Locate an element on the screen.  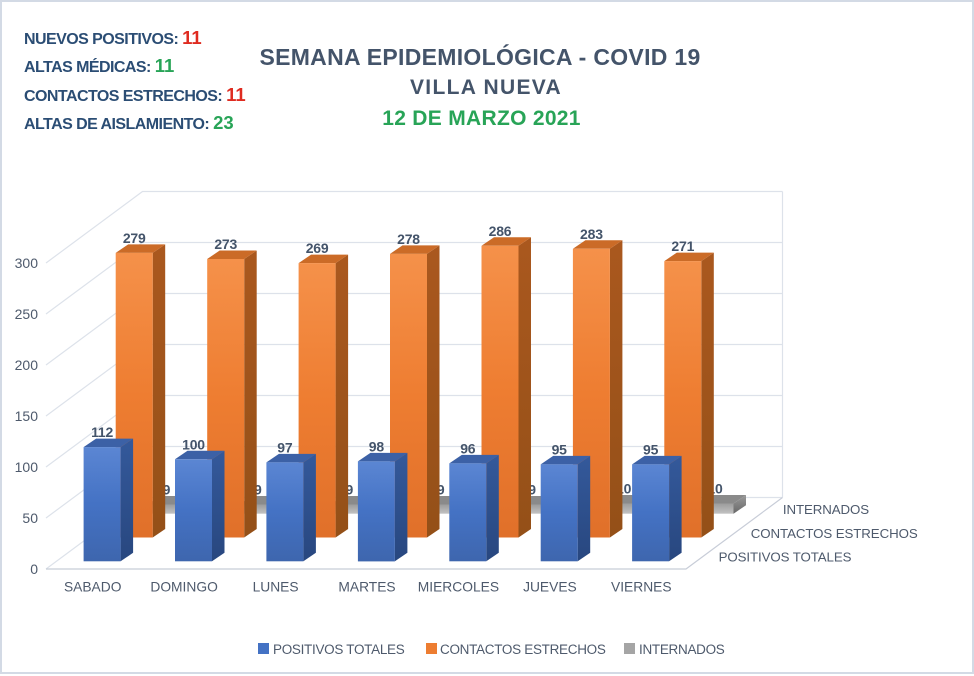
svg-text: DOMINGO is located at coordinates (184, 587).